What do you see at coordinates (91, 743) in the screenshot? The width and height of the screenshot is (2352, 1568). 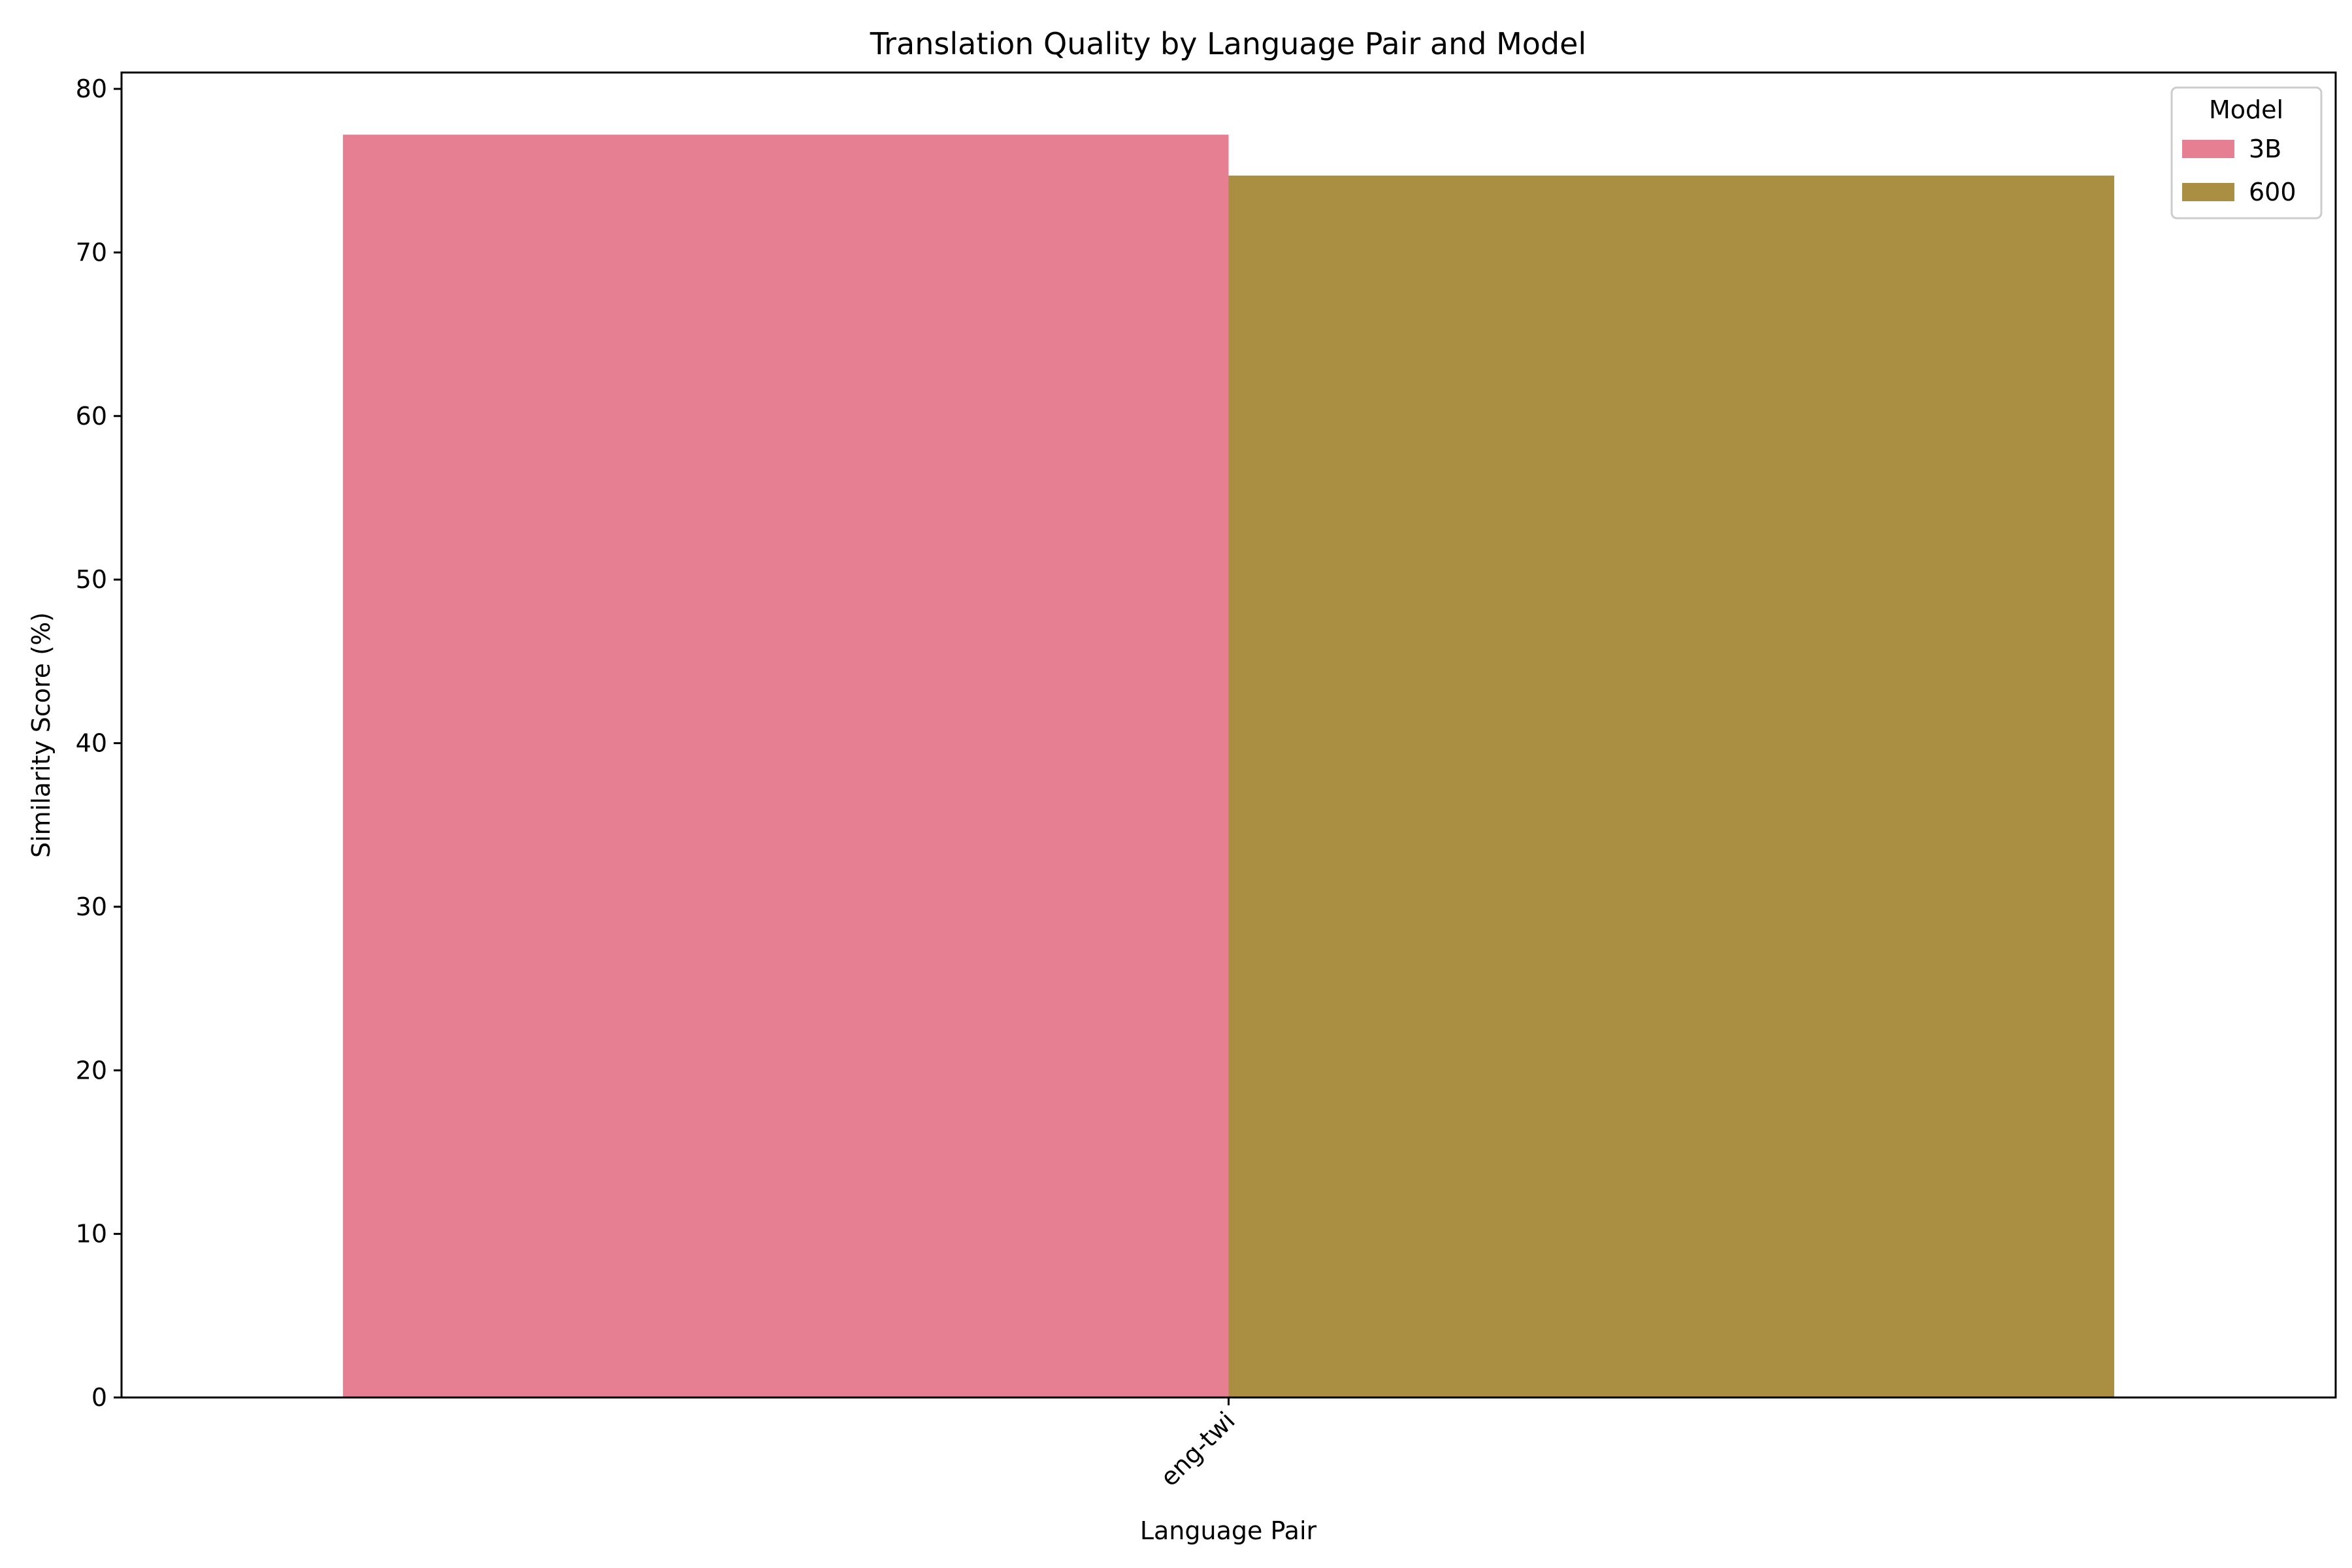 I see `y-tick-label: 40` at bounding box center [91, 743].